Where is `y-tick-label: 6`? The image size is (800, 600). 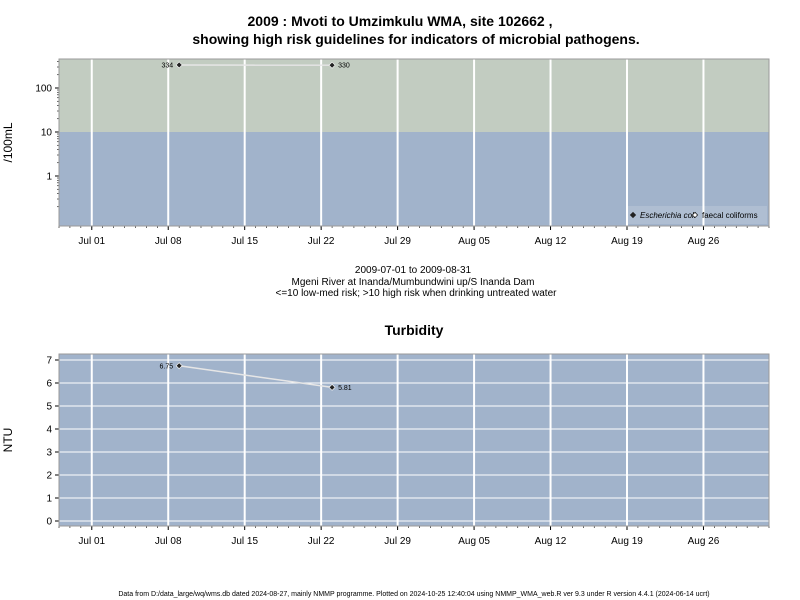 y-tick-label: 6 is located at coordinates (49, 384).